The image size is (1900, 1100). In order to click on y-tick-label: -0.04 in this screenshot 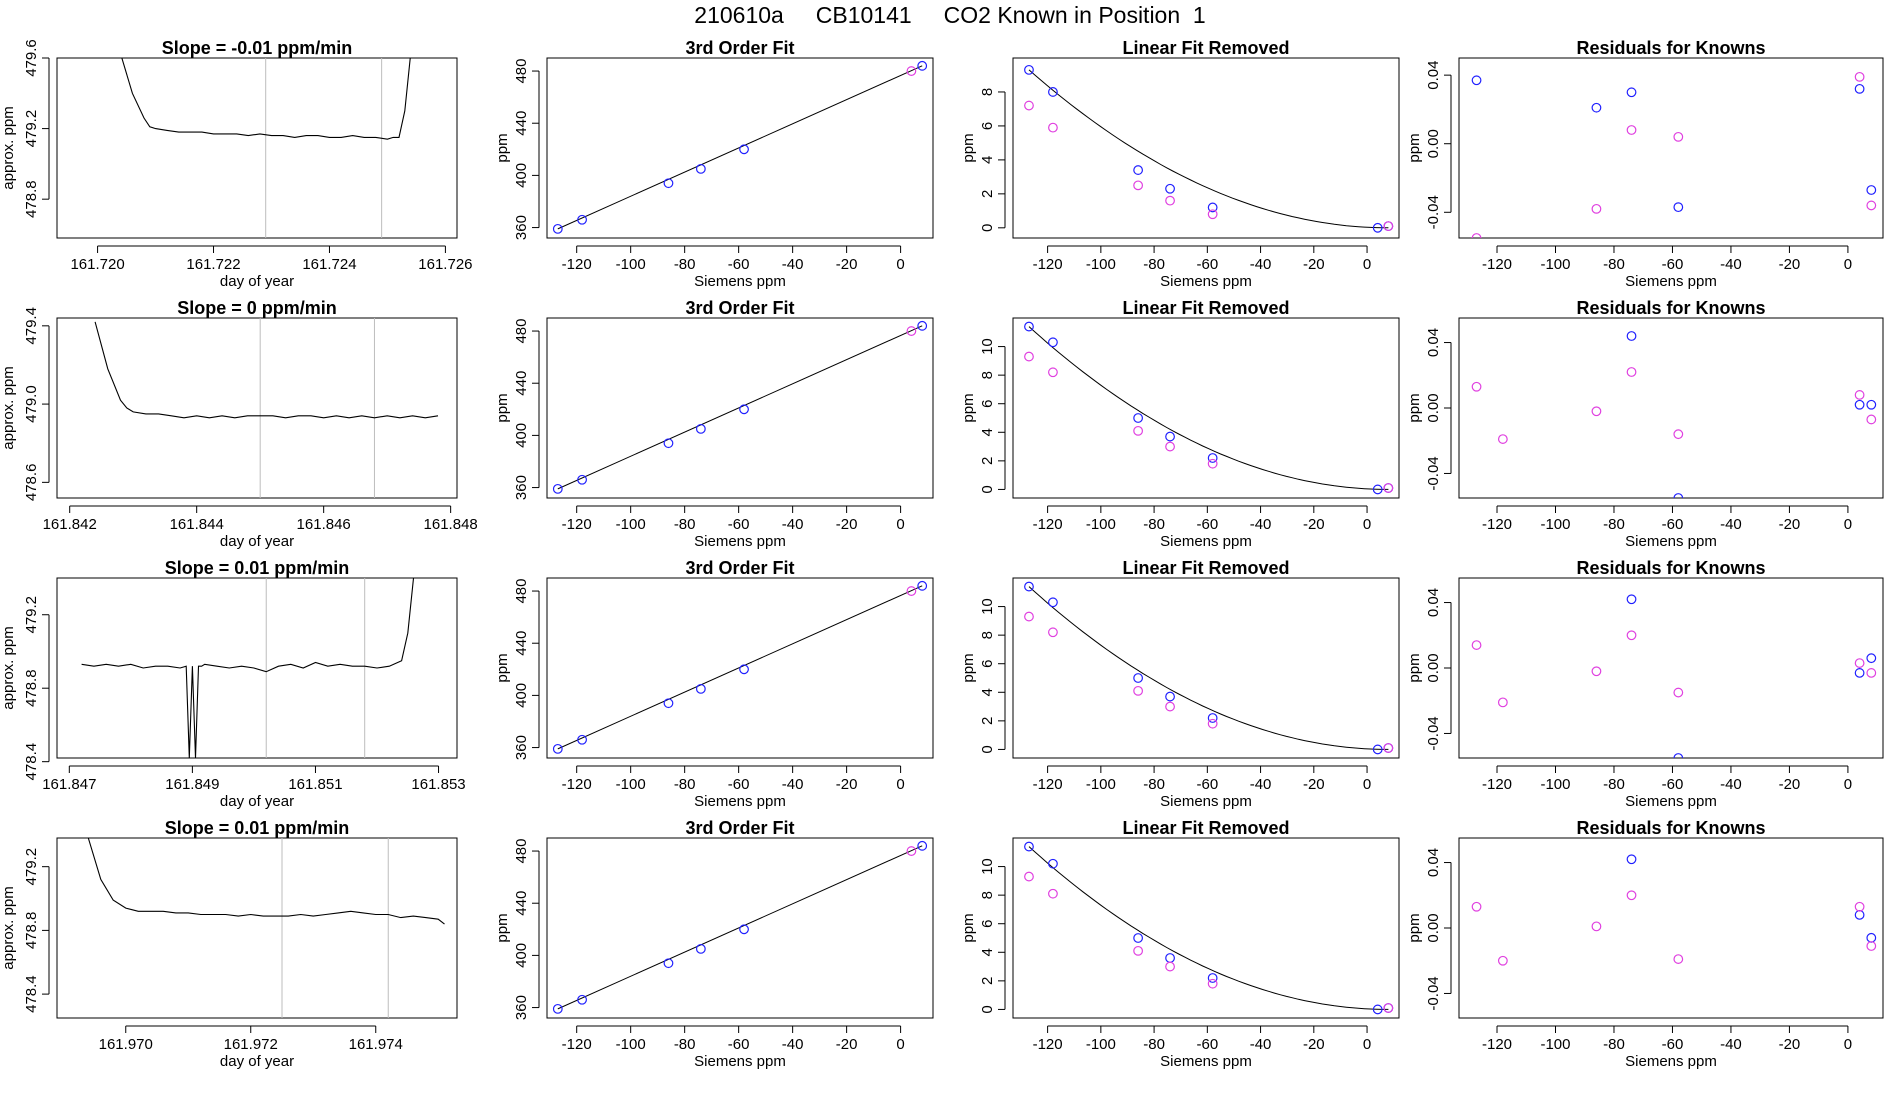, I will do `click(1433, 993)`.